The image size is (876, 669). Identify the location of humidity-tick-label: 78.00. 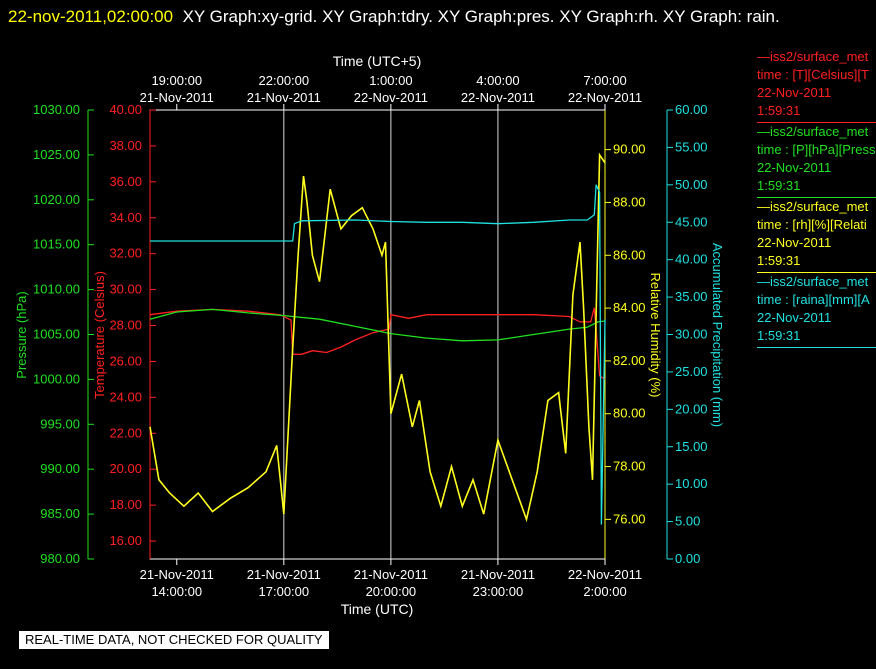
(629, 466).